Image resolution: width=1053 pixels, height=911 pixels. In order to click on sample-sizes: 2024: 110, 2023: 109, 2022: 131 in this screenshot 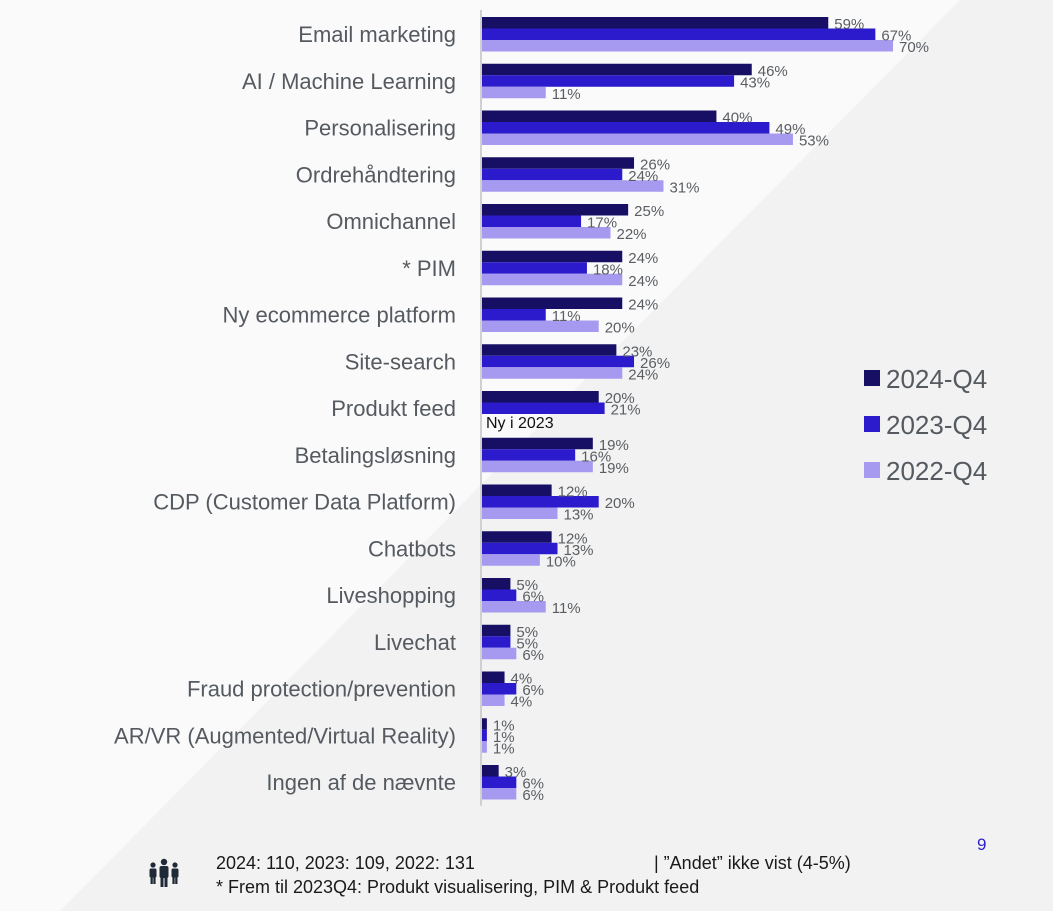, I will do `click(345, 863)`.